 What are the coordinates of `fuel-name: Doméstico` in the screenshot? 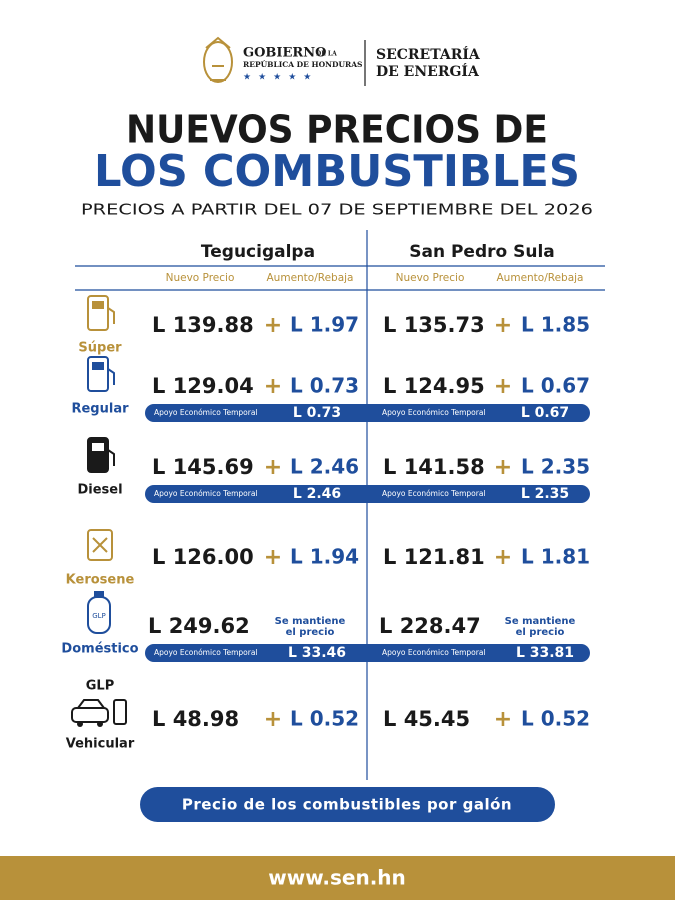 It's located at (99, 649).